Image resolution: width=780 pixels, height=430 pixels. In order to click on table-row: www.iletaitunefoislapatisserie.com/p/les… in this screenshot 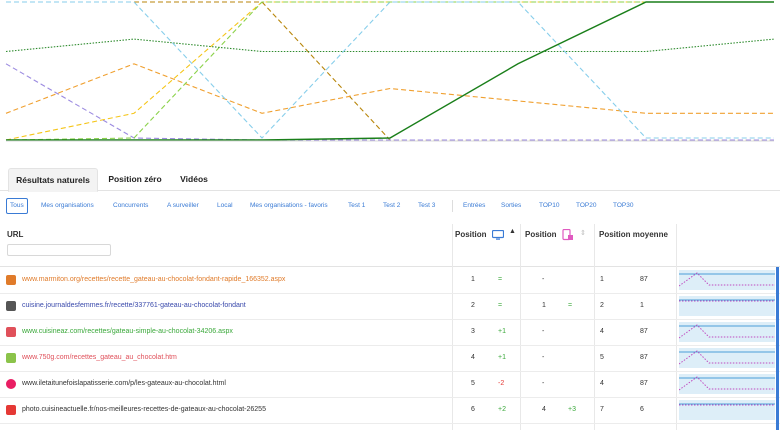, I will do `click(390, 384)`.